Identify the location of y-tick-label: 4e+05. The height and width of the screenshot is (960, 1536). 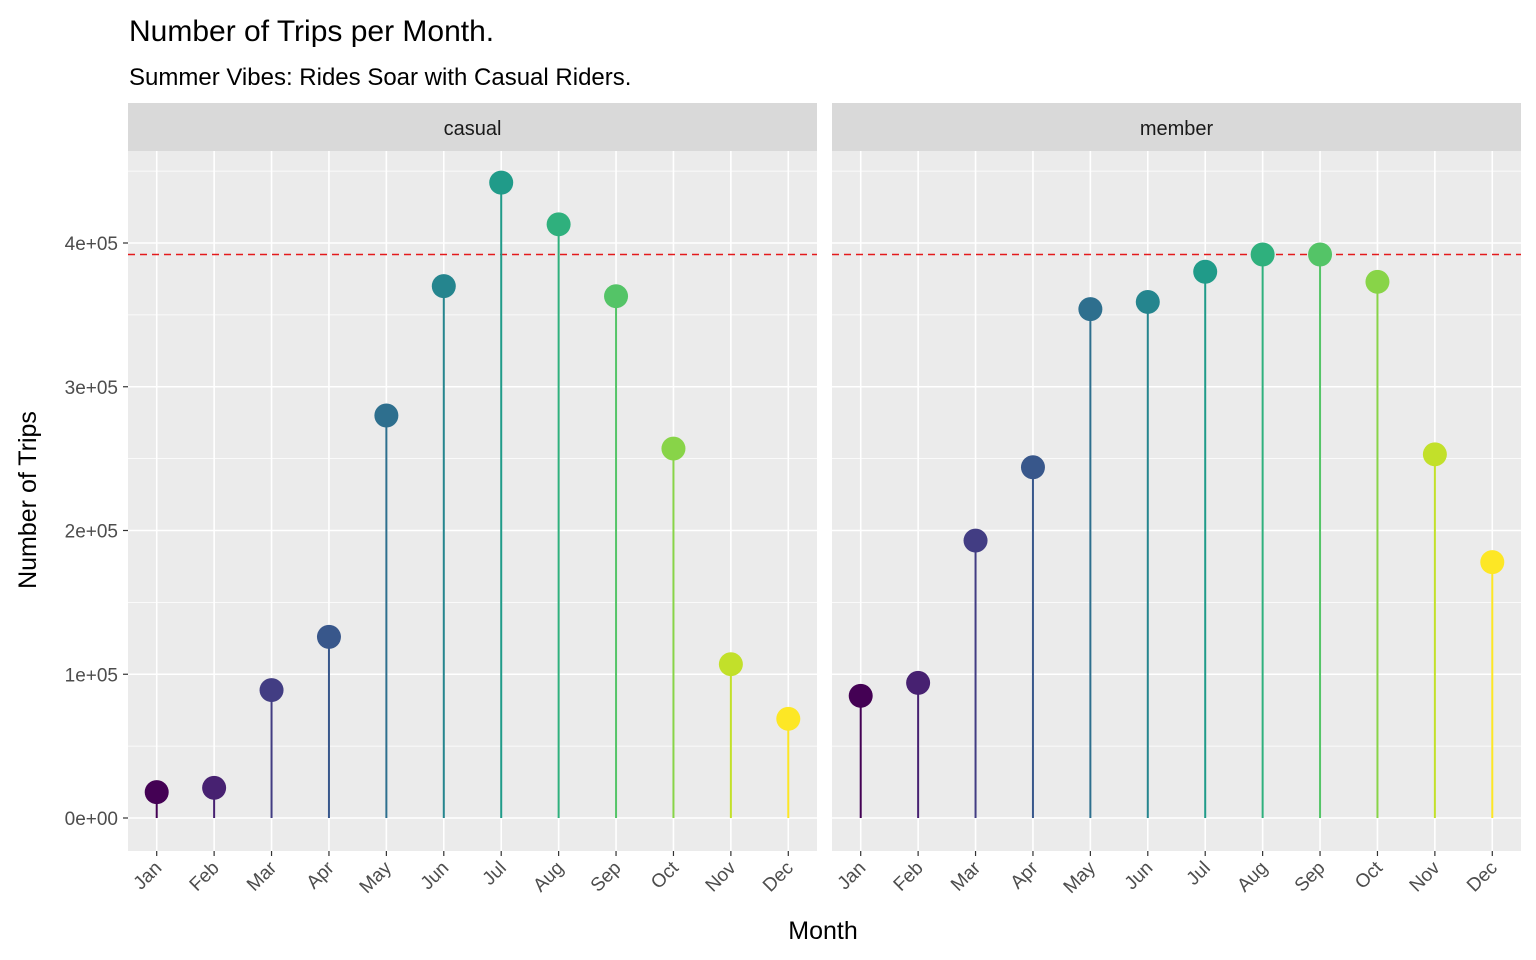
(91, 244).